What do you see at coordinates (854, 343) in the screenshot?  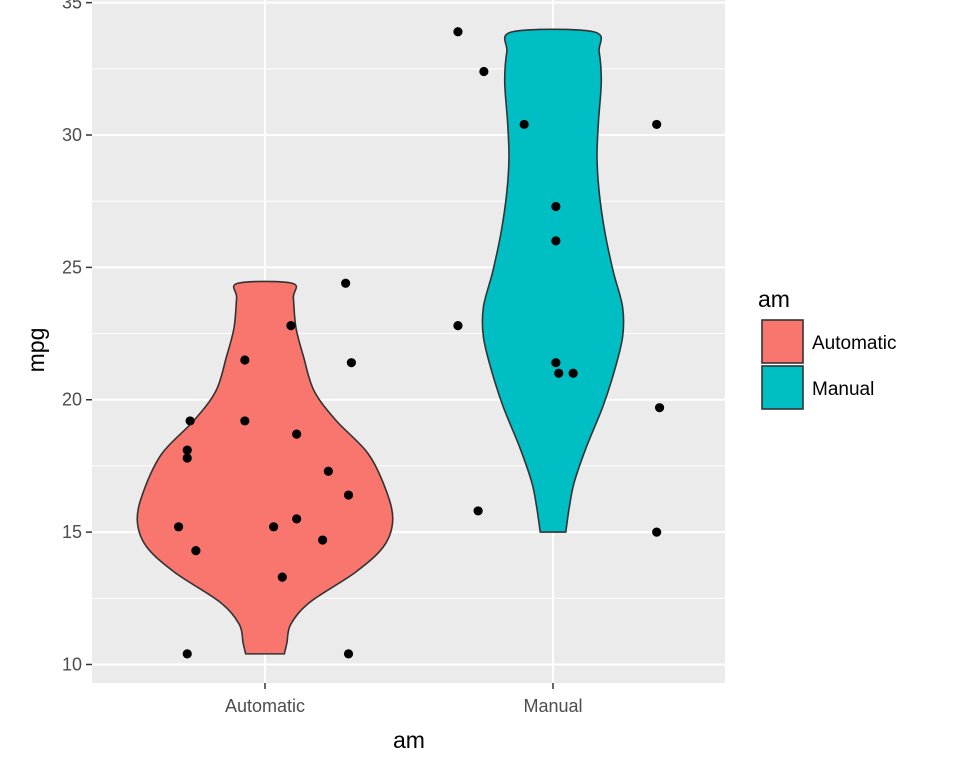 I see `legend-label: Automatic` at bounding box center [854, 343].